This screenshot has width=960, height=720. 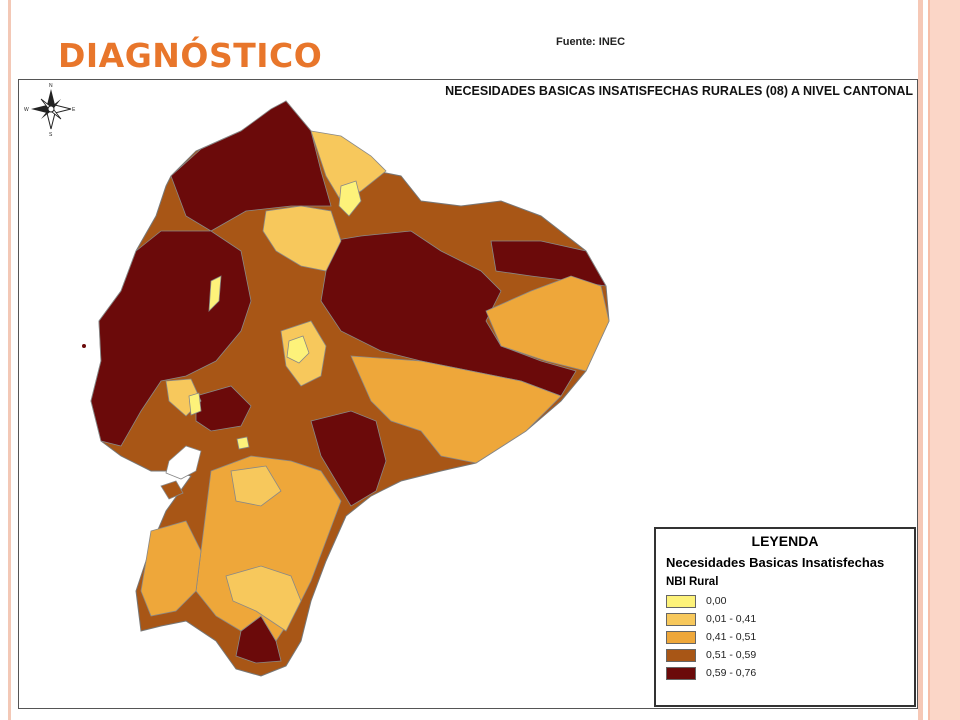 What do you see at coordinates (171, 568) in the screenshot?
I see `region-coast-south-orange` at bounding box center [171, 568].